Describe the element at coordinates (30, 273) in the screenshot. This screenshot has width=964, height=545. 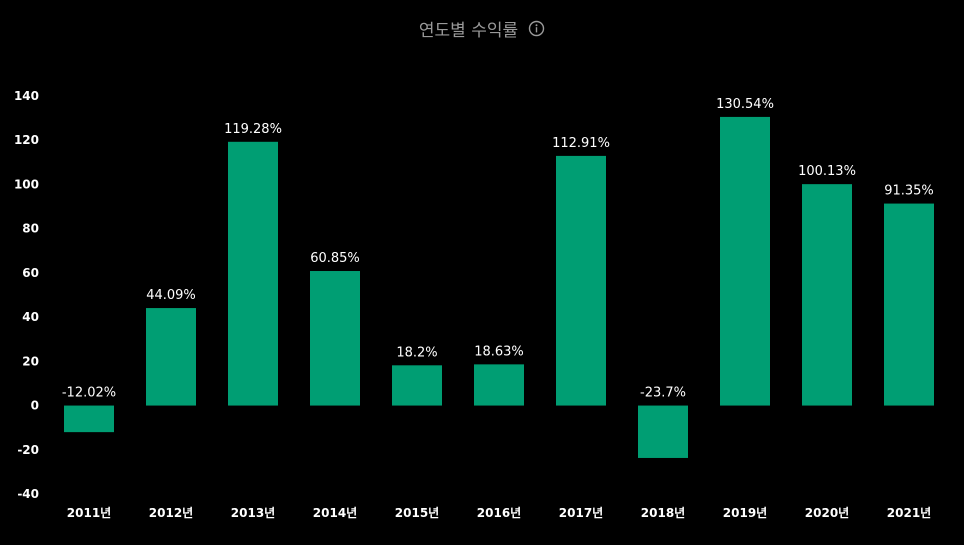
I see `y-tick-label: 60` at that location.